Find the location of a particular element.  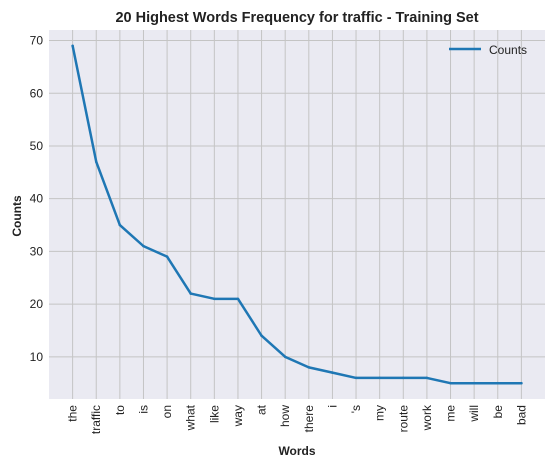

y-tick-label: 70 is located at coordinates (37, 41).